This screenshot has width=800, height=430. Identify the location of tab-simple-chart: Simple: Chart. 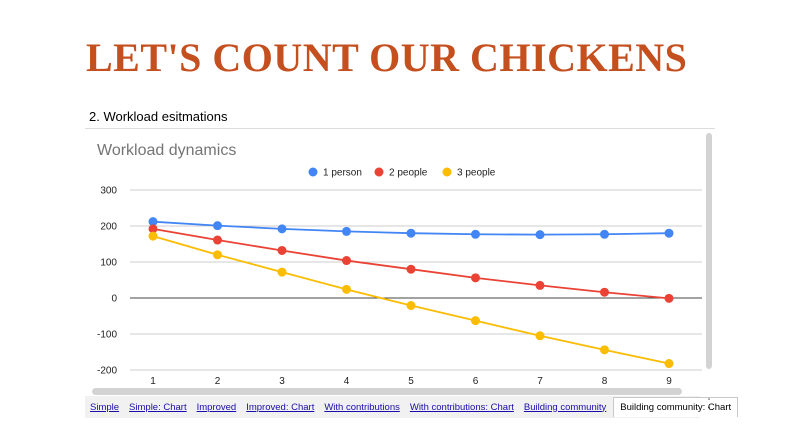
(158, 407).